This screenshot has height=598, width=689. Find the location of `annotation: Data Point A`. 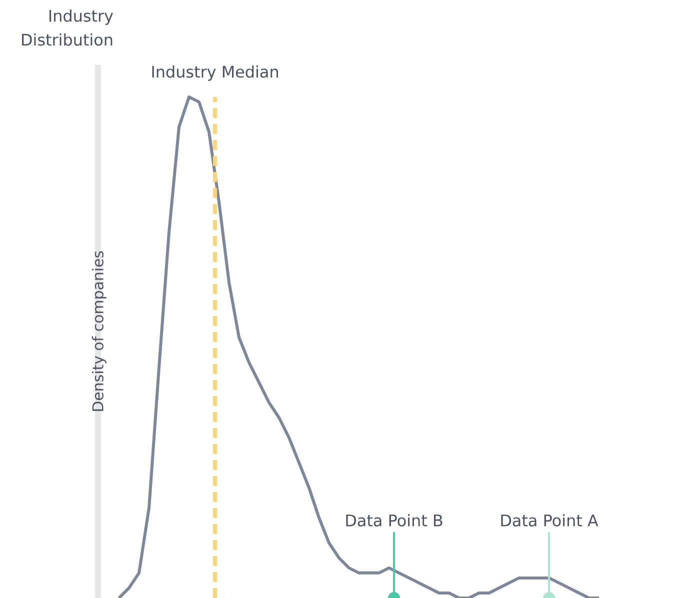

annotation: Data Point A is located at coordinates (549, 520).